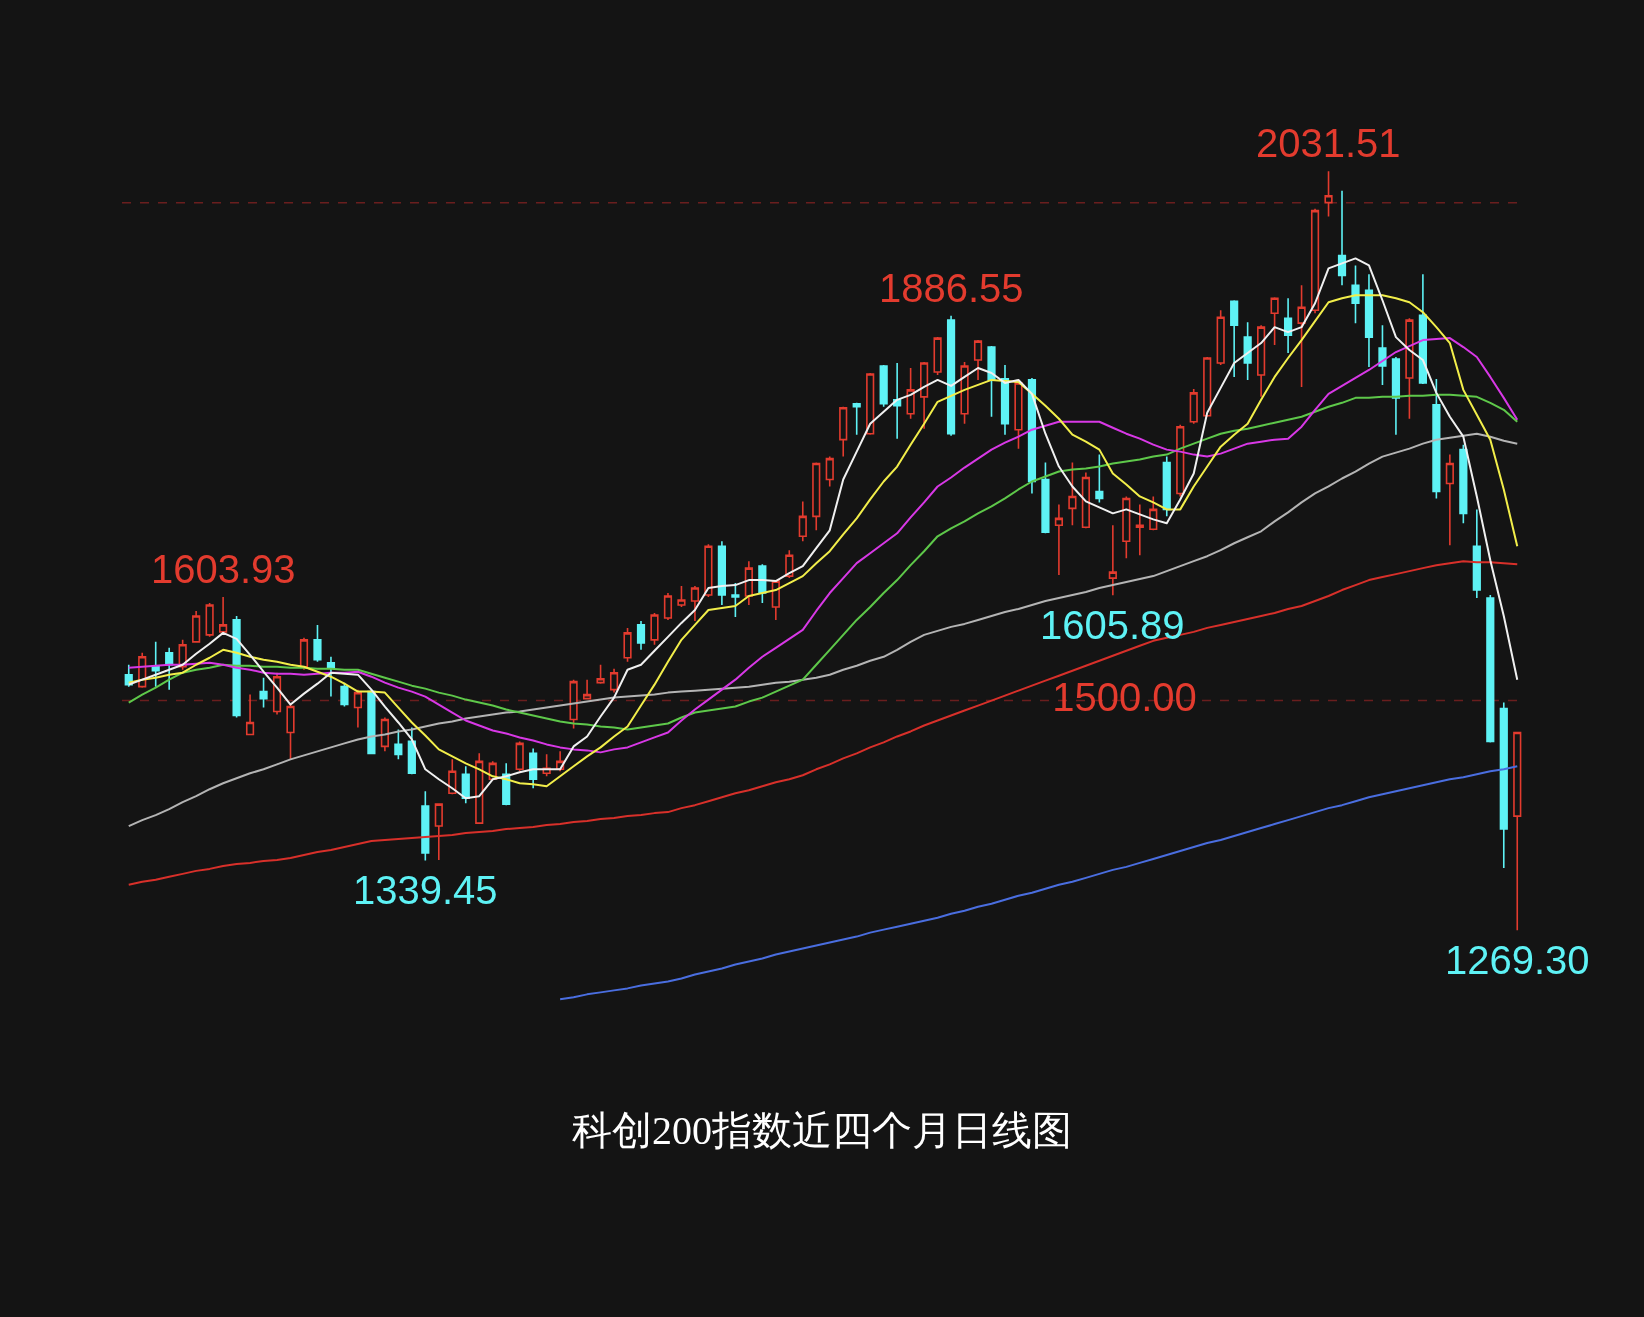  Describe the element at coordinates (951, 288) in the screenshot. I see `annotation: 1886.55` at that location.